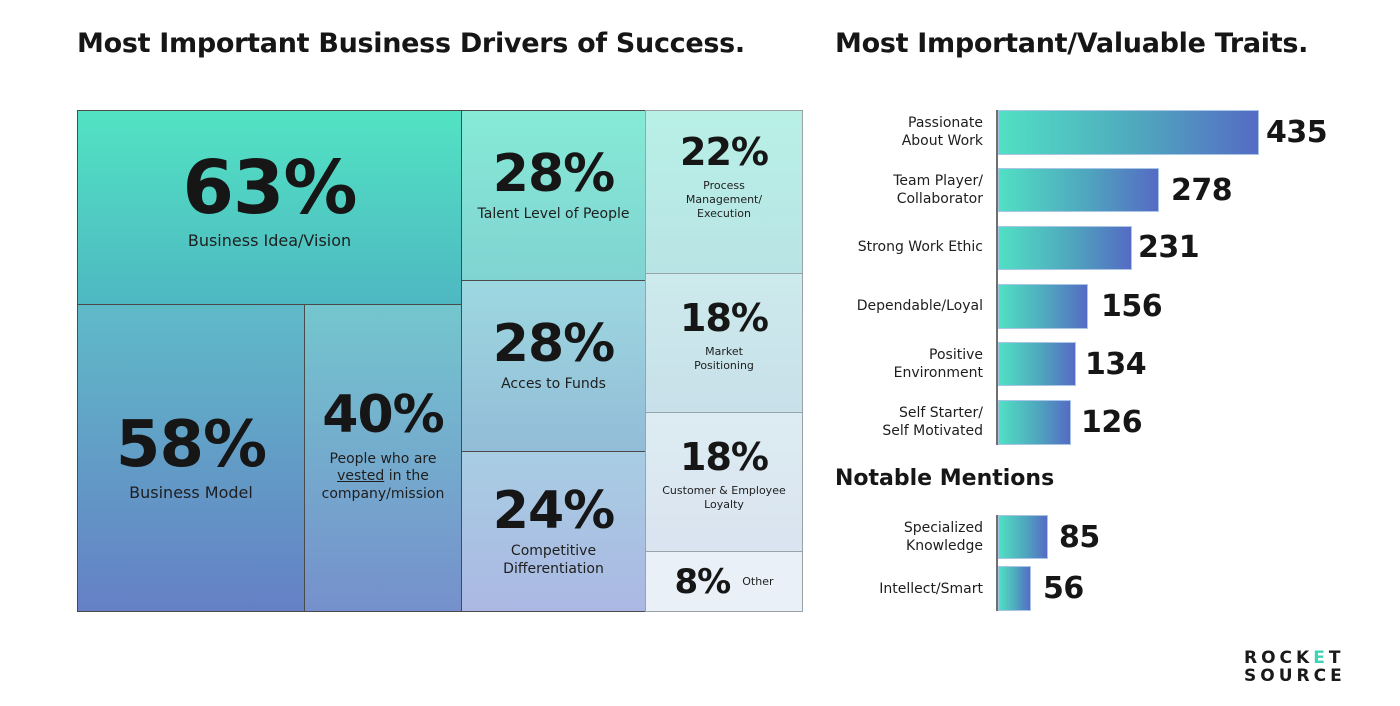  What do you see at coordinates (553, 560) in the screenshot?
I see `cell-label: Competitive Differentiation` at bounding box center [553, 560].